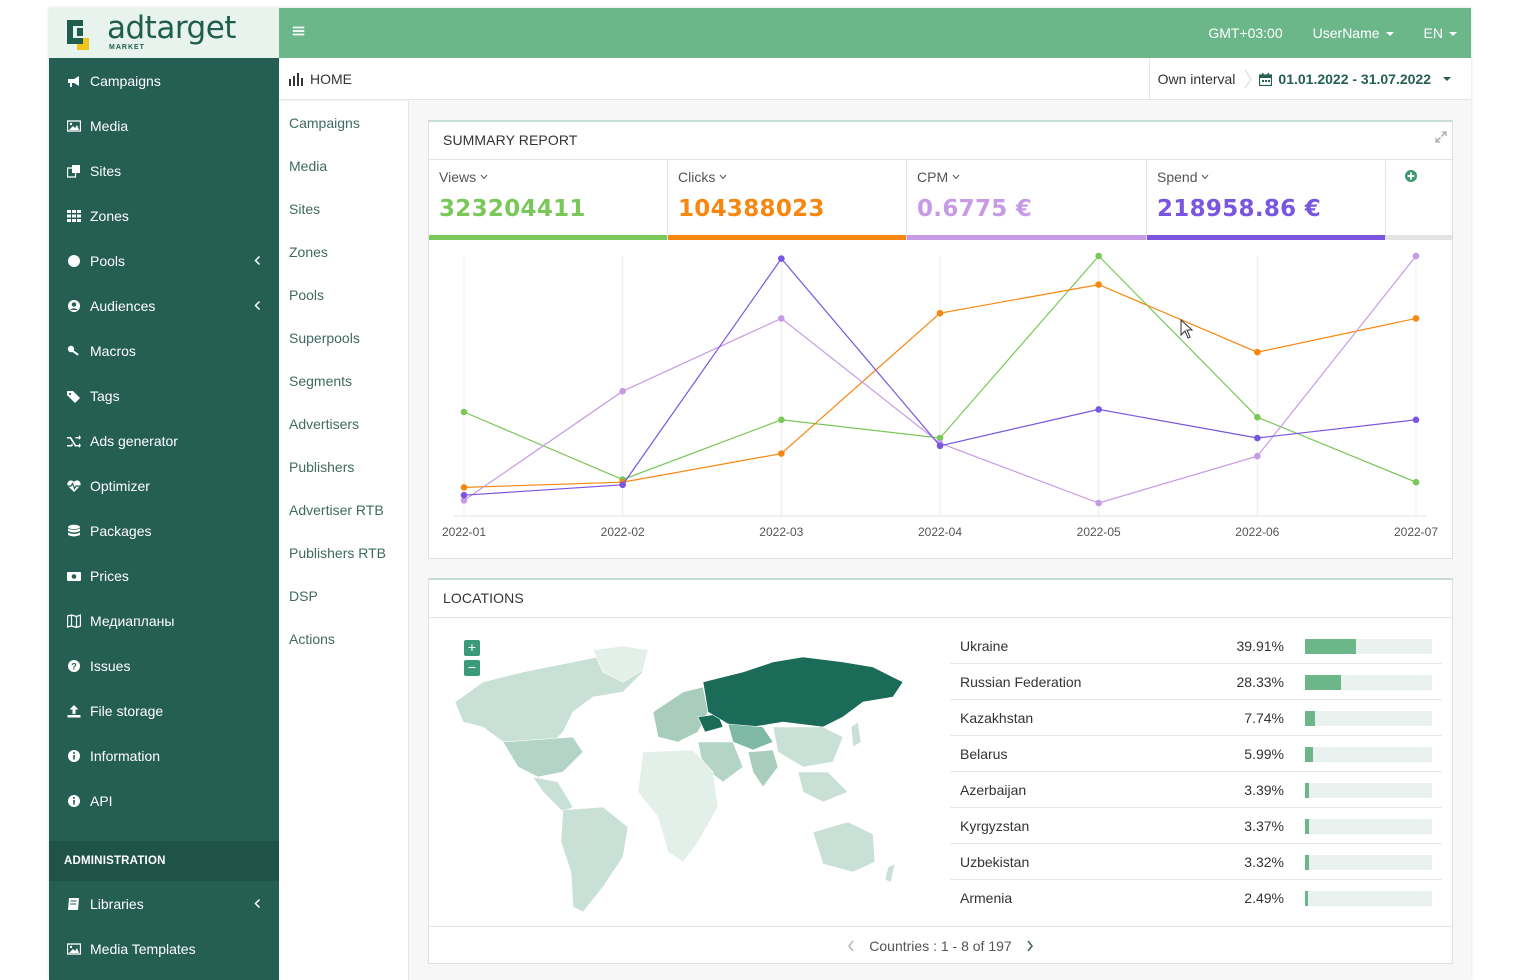 Image resolution: width=1520 pixels, height=980 pixels. I want to click on sidebar-item-label: Media Templates, so click(143, 948).